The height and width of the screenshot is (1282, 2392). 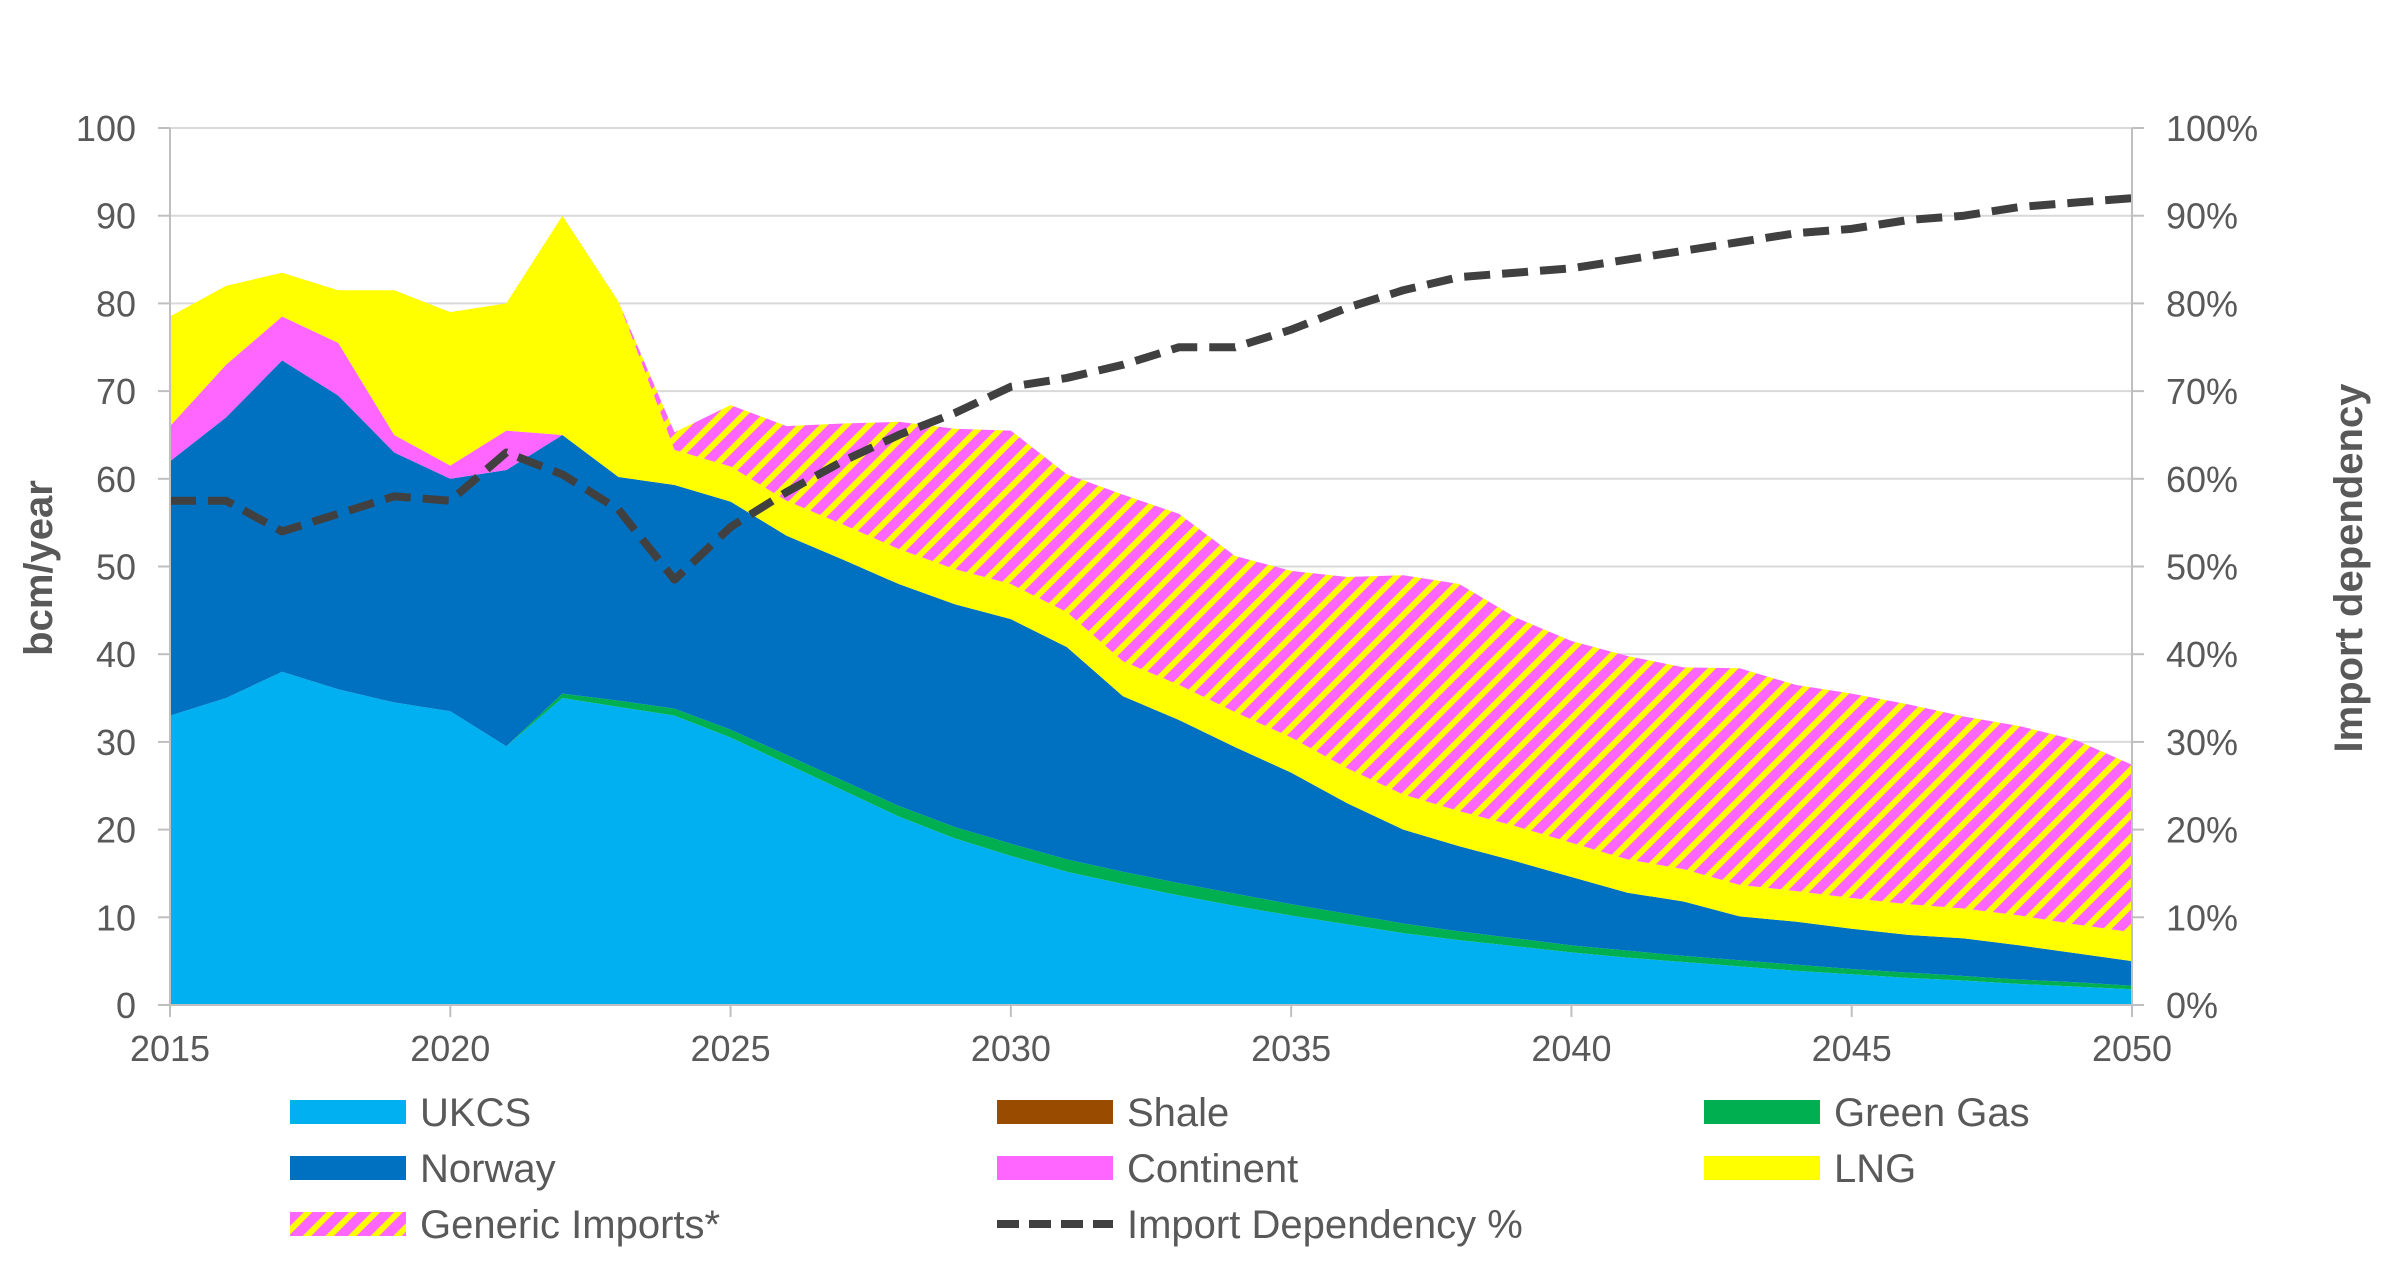 I want to click on x-tick-label: 2020, so click(x=450, y=1048).